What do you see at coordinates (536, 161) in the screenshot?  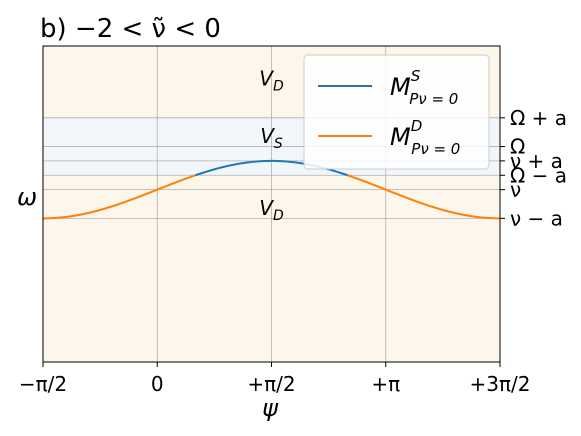 I see `right-tick-label-2: ν + a` at bounding box center [536, 161].